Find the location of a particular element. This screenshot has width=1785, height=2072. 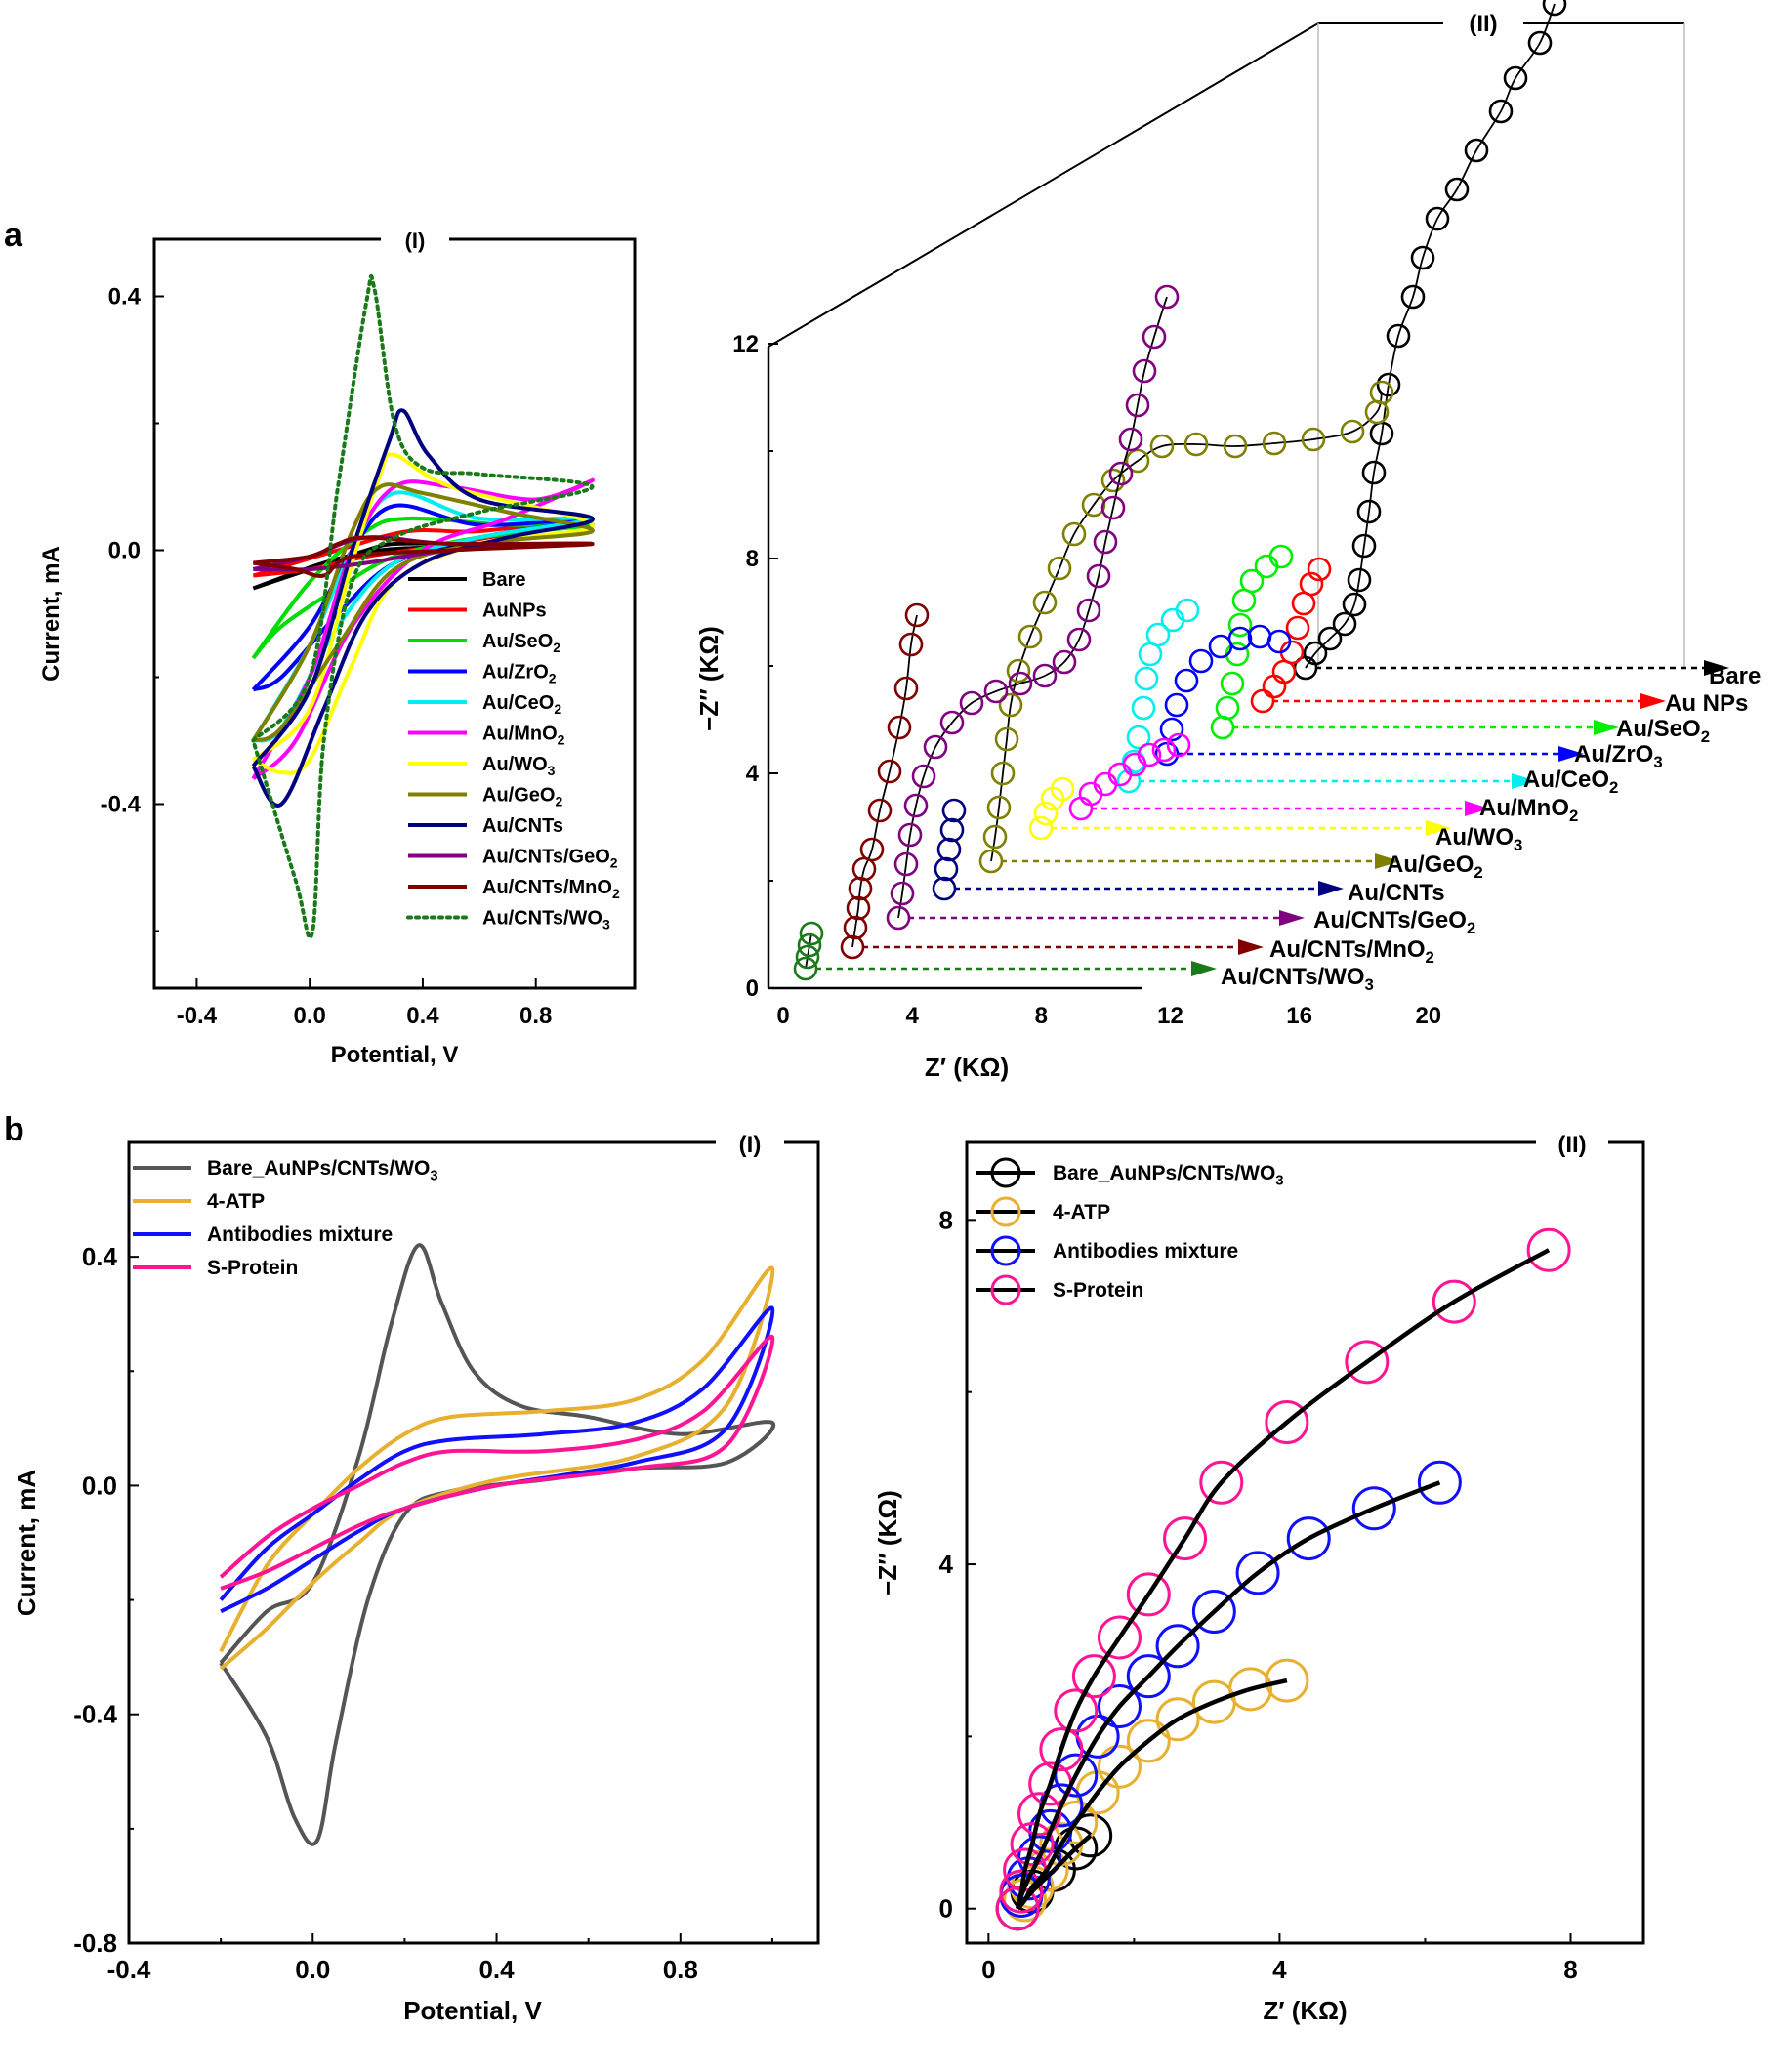

legend-label: Au/CNTs is located at coordinates (522, 826).